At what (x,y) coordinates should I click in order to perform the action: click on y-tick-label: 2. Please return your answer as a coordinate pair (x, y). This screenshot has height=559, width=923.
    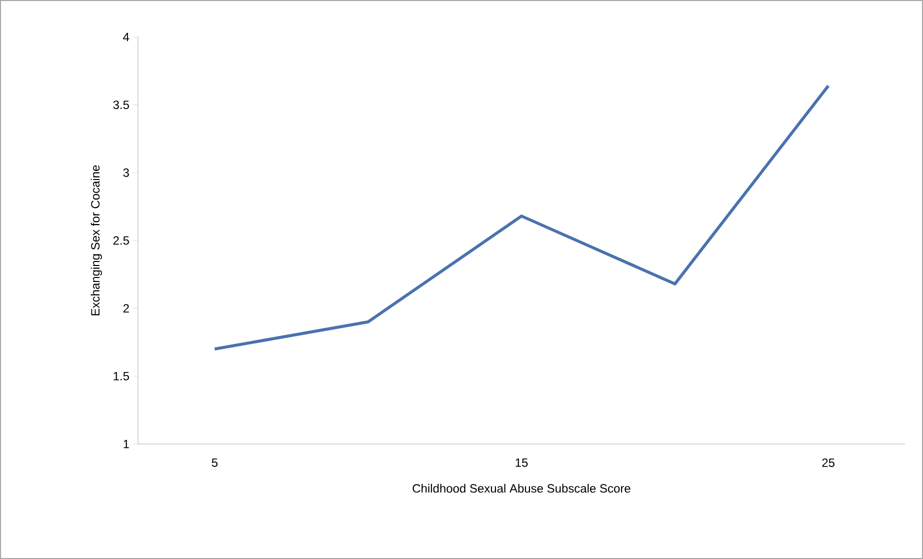
    Looking at the image, I should click on (126, 308).